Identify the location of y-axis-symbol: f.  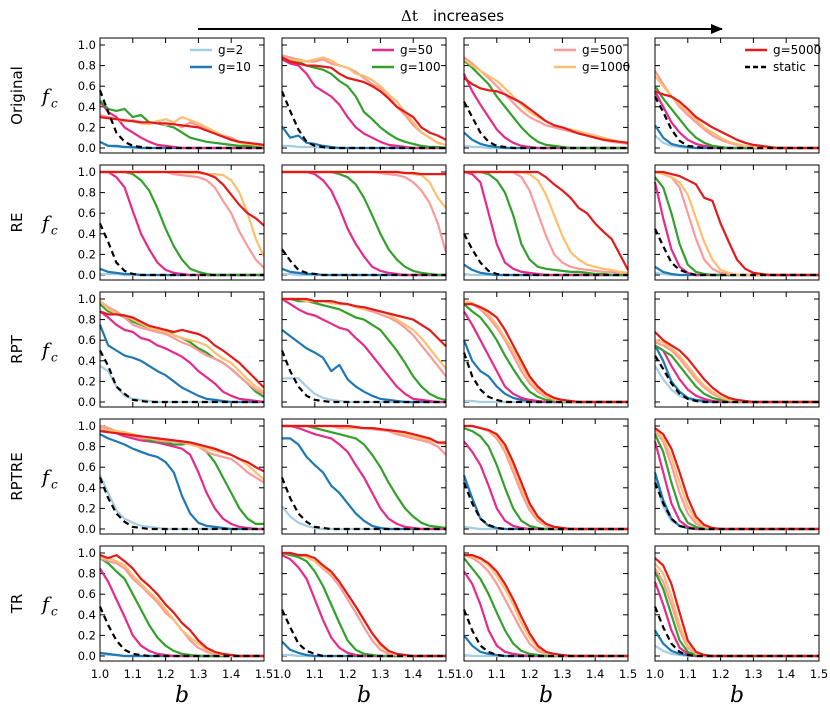
(46, 224).